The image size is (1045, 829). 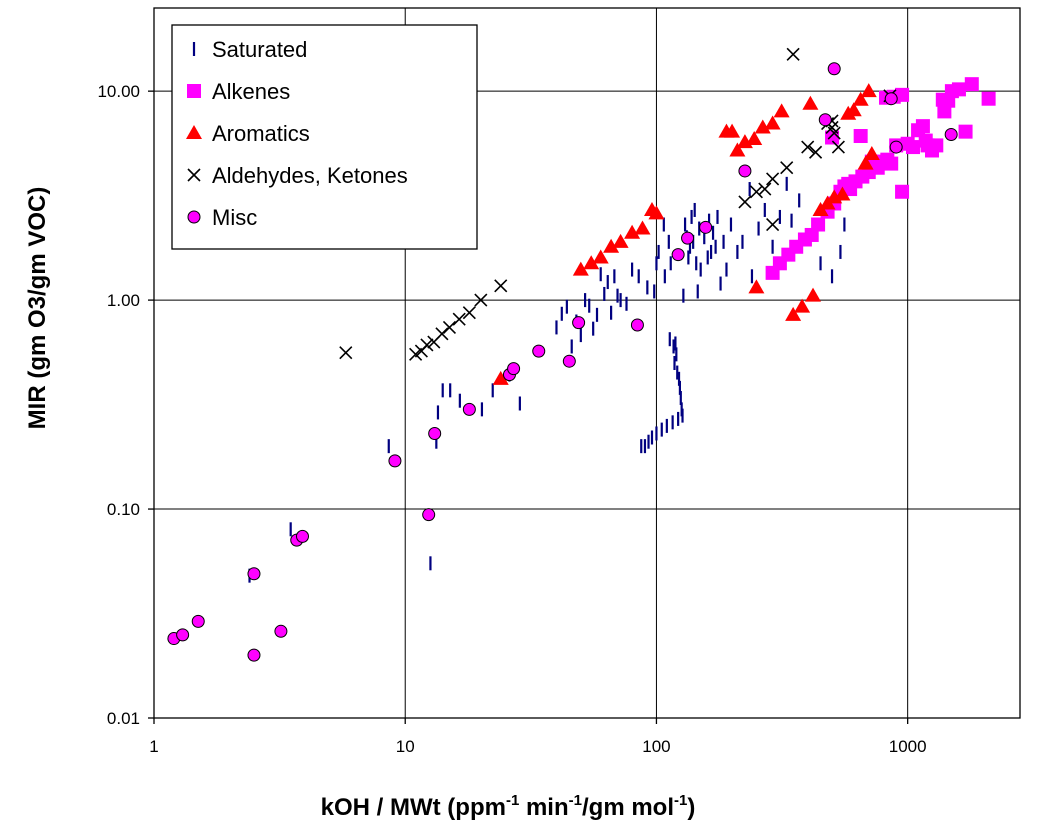 I want to click on legend-box, so click(x=324, y=137).